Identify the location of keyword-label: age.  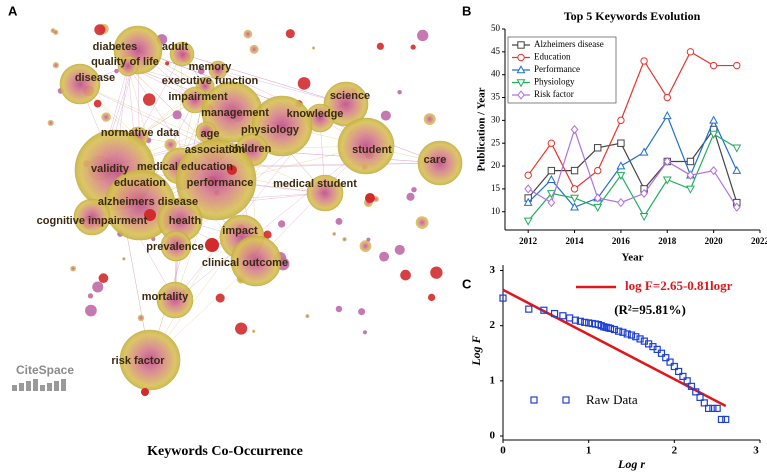
(210, 134).